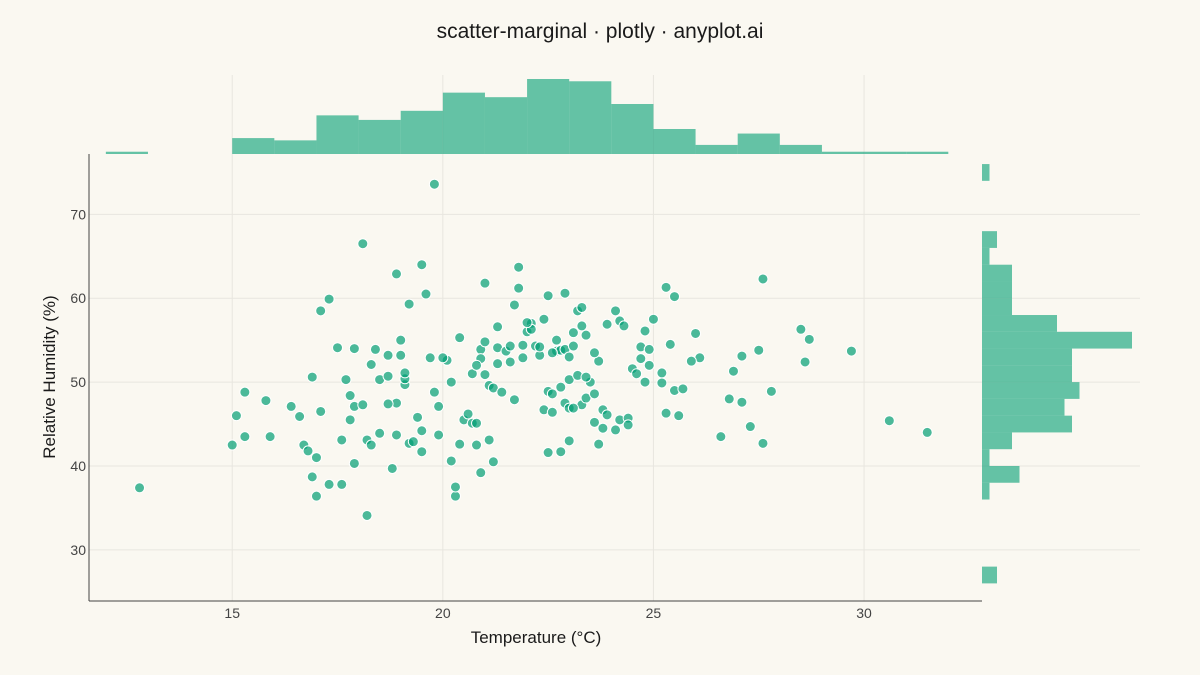 Image resolution: width=1200 pixels, height=675 pixels. Describe the element at coordinates (78, 214) in the screenshot. I see `y-tick-label: 70` at that location.